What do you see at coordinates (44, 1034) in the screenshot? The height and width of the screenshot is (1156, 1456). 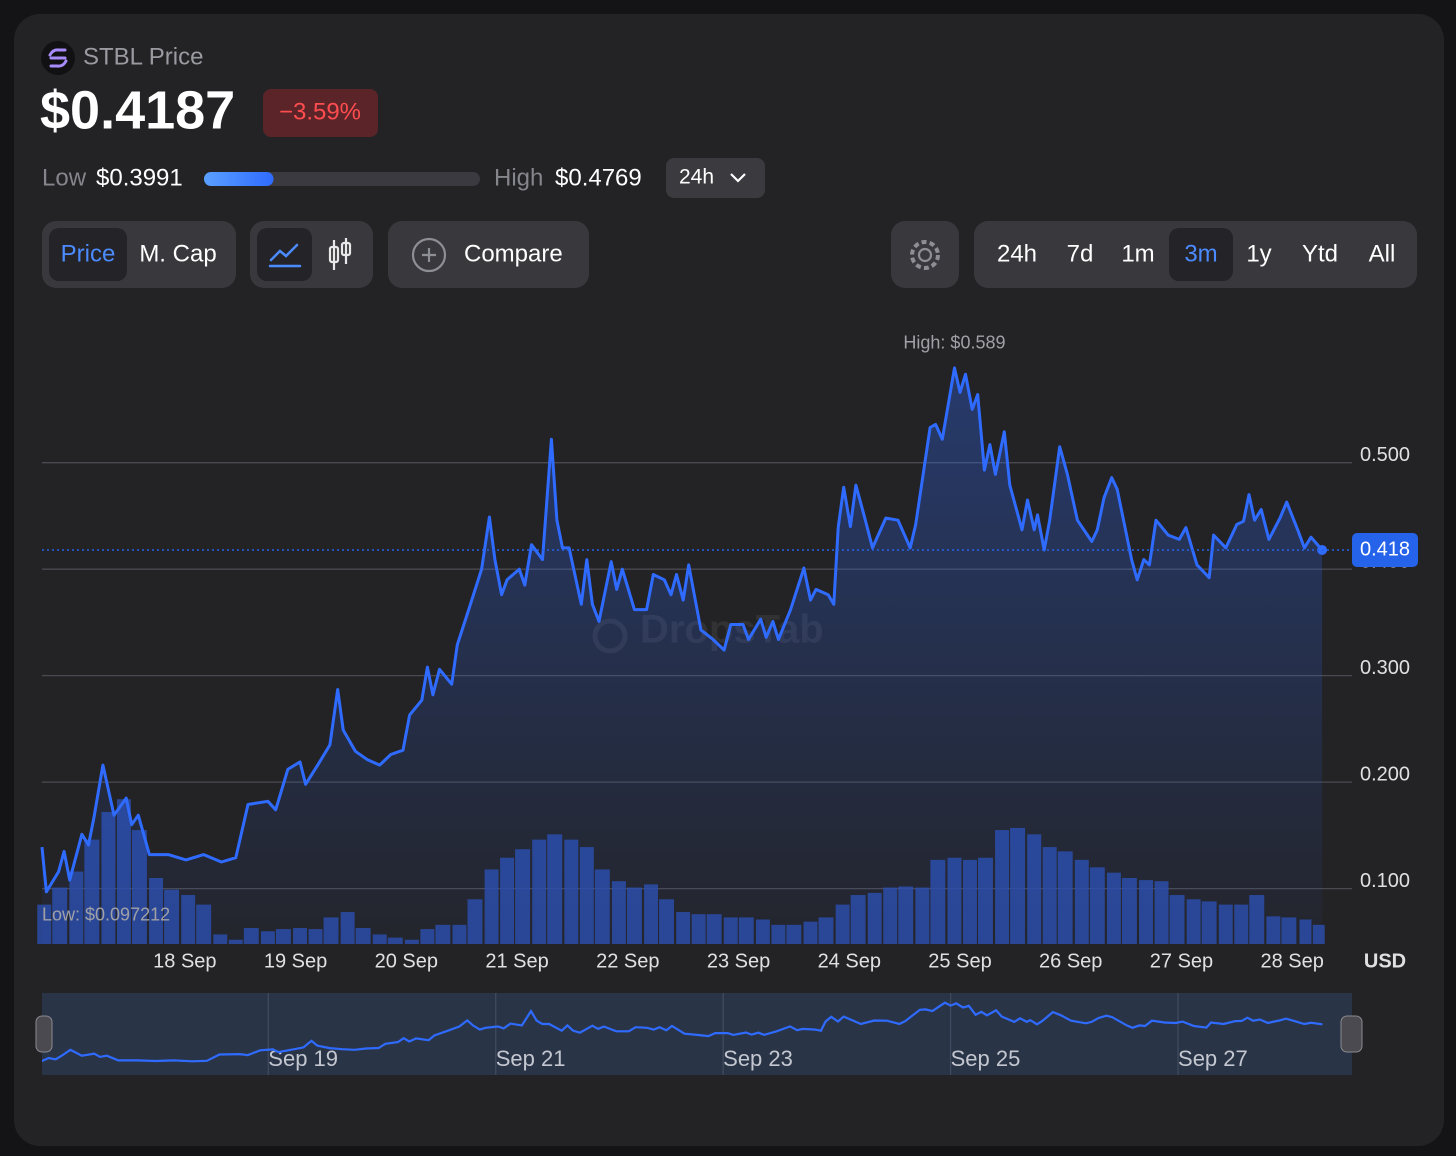 I see `navigator-handle-left` at bounding box center [44, 1034].